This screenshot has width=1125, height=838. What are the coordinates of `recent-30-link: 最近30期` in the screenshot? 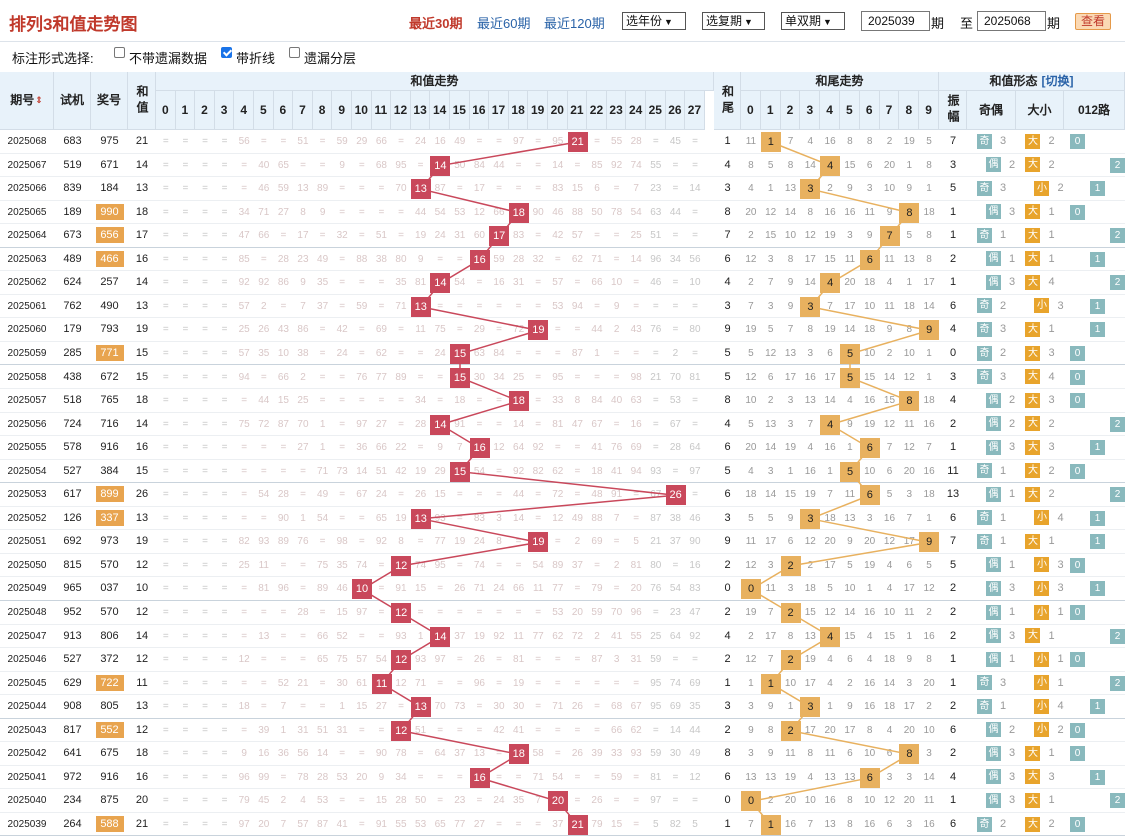 It's located at (436, 23).